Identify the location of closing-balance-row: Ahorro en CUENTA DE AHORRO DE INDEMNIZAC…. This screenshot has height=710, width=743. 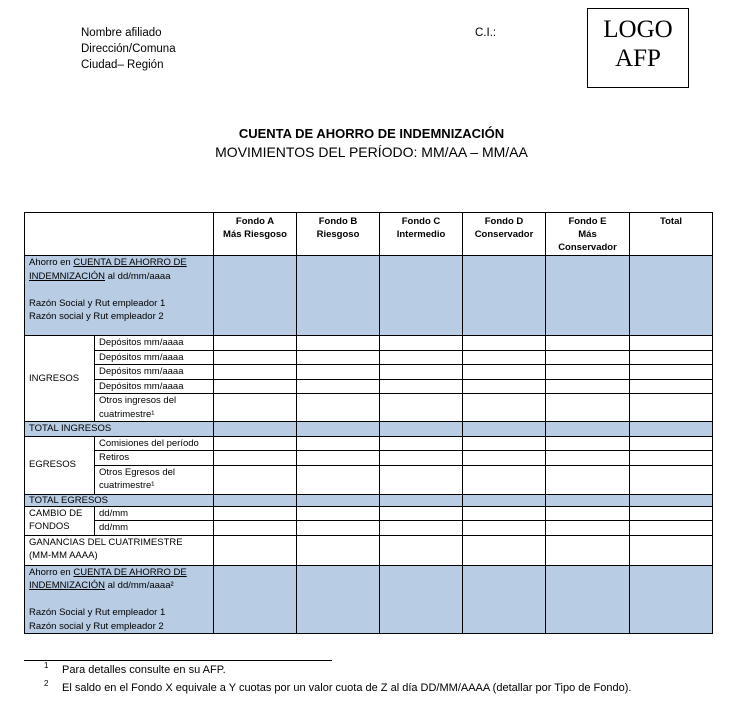
(368, 599).